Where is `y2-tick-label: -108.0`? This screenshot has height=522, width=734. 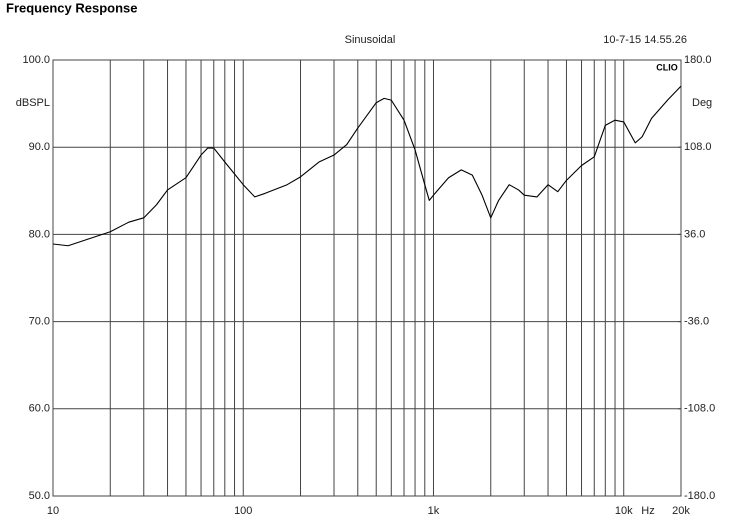 y2-tick-label: -108.0 is located at coordinates (699, 409).